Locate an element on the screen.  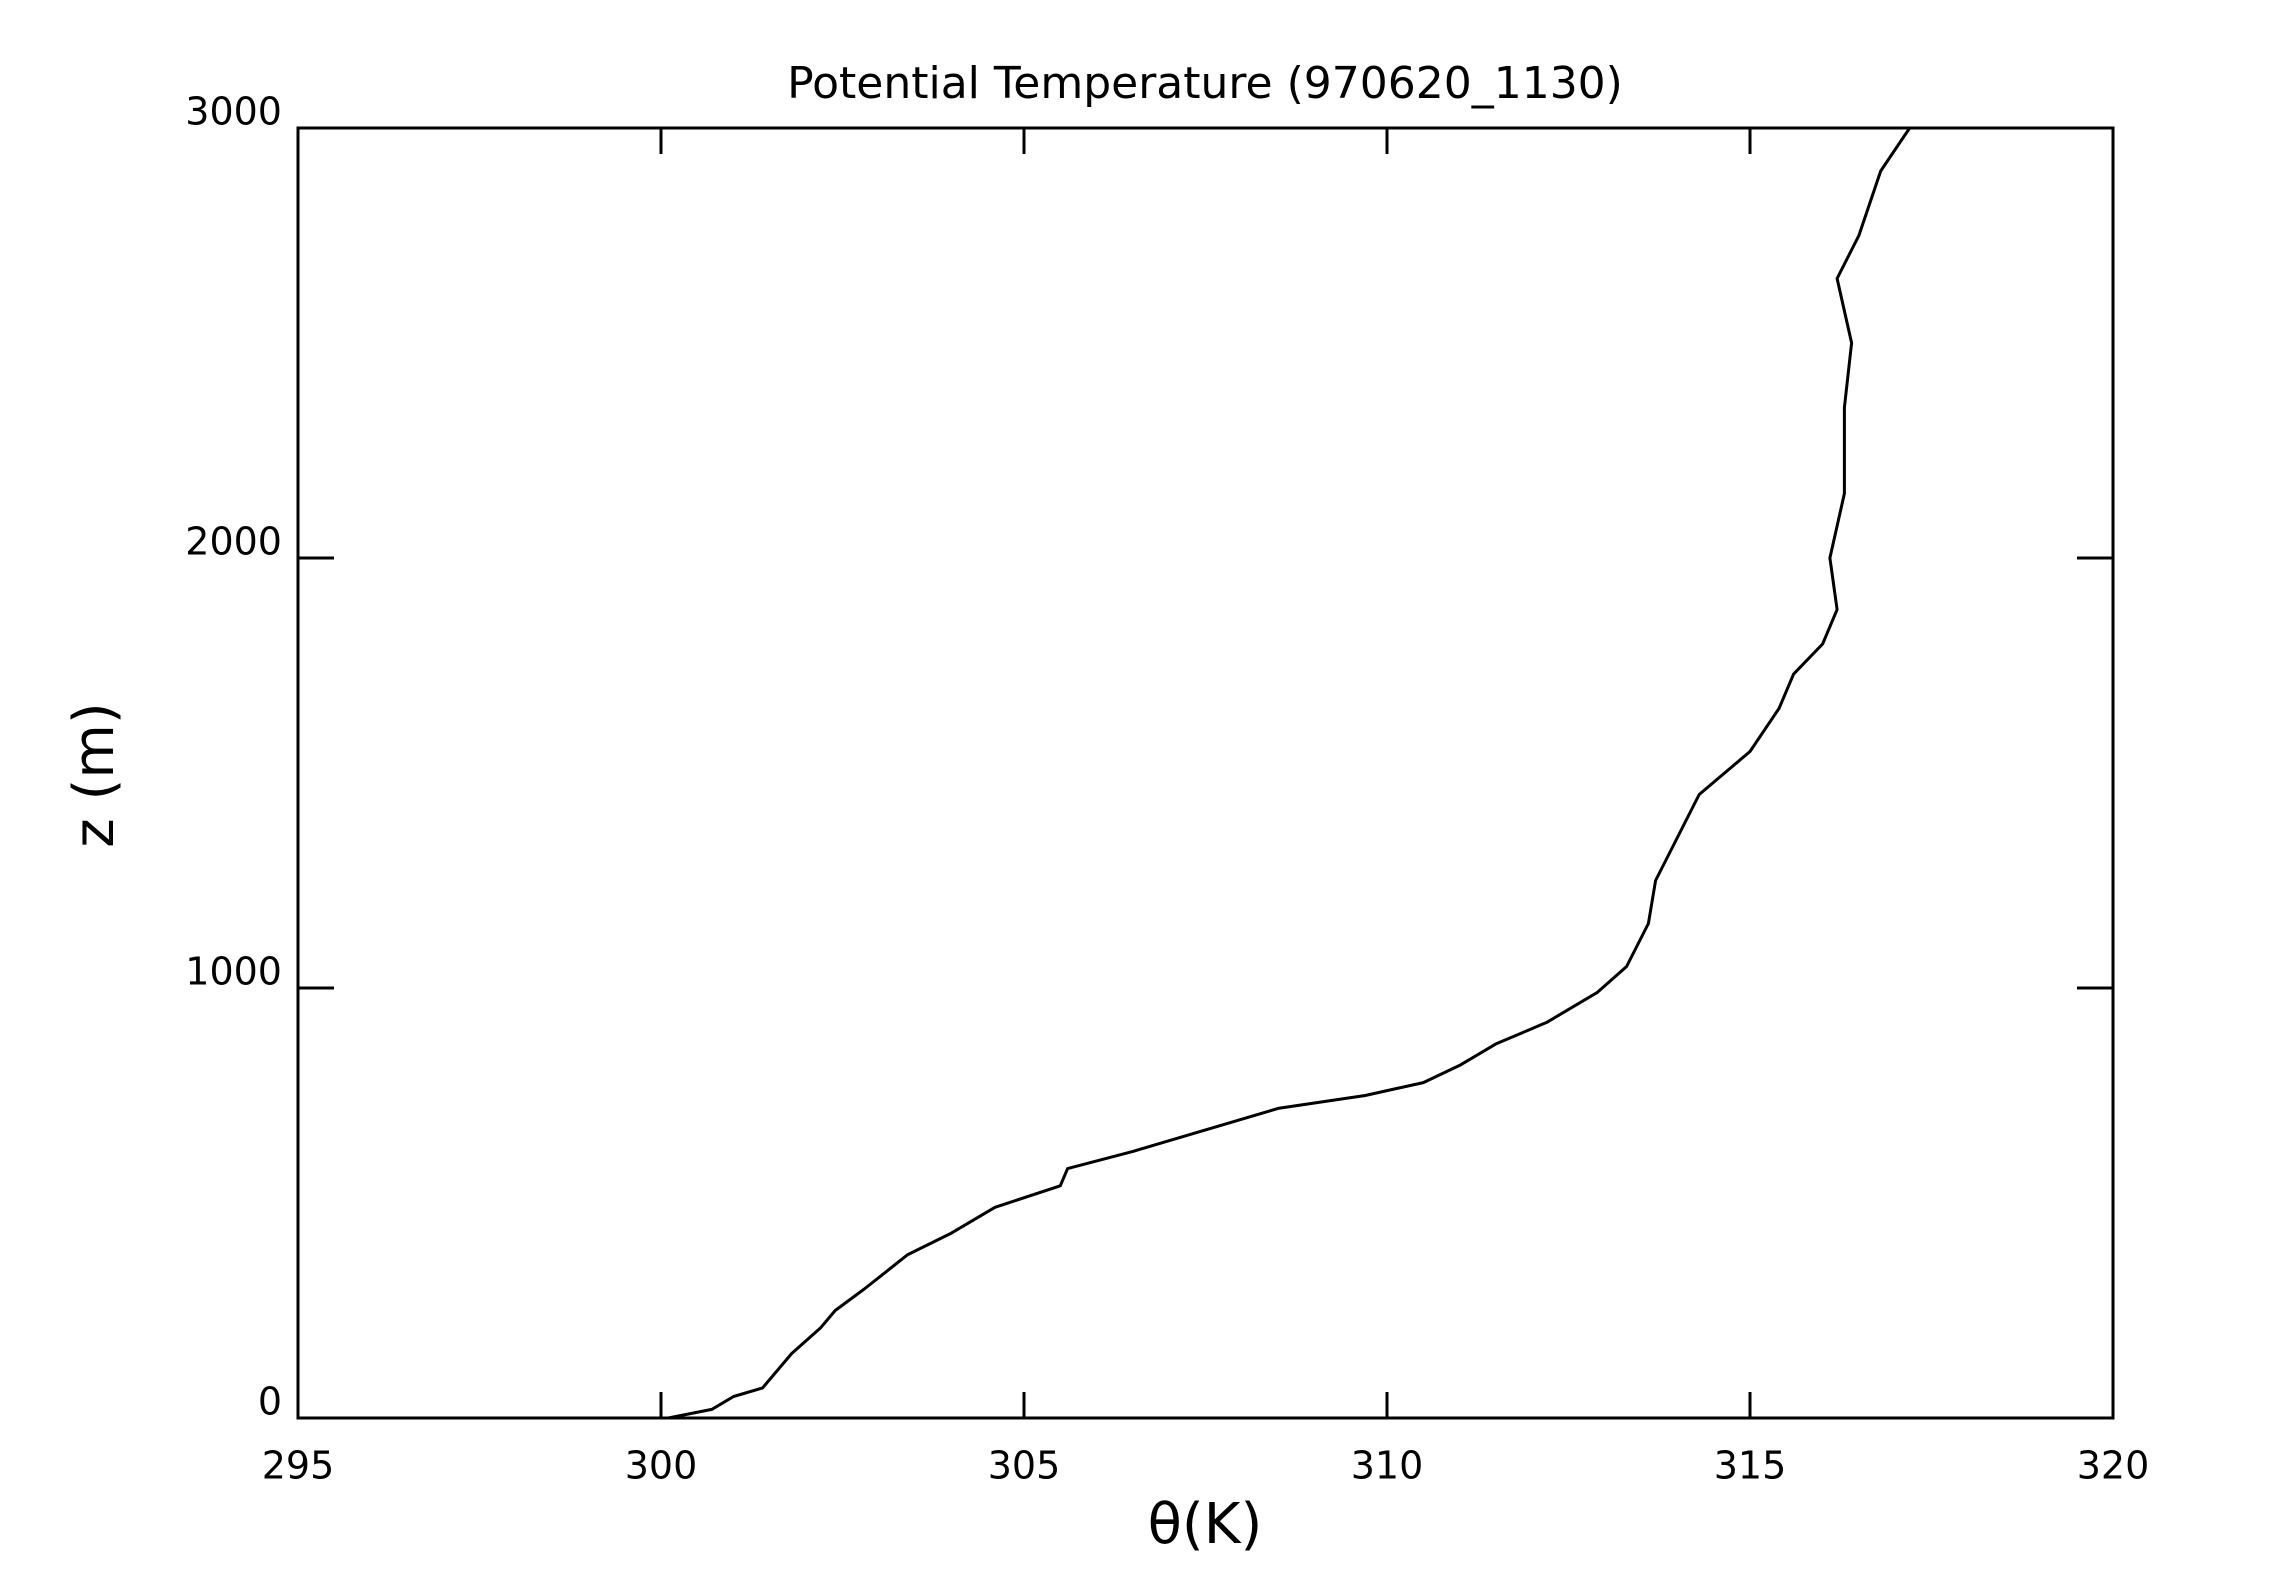
y-tick-label: 3000 is located at coordinates (233, 112).